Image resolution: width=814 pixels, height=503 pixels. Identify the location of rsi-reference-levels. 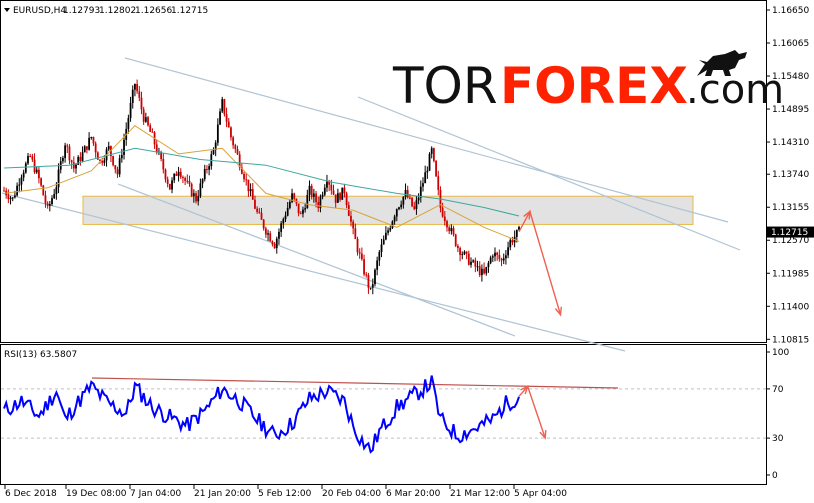
(383, 413).